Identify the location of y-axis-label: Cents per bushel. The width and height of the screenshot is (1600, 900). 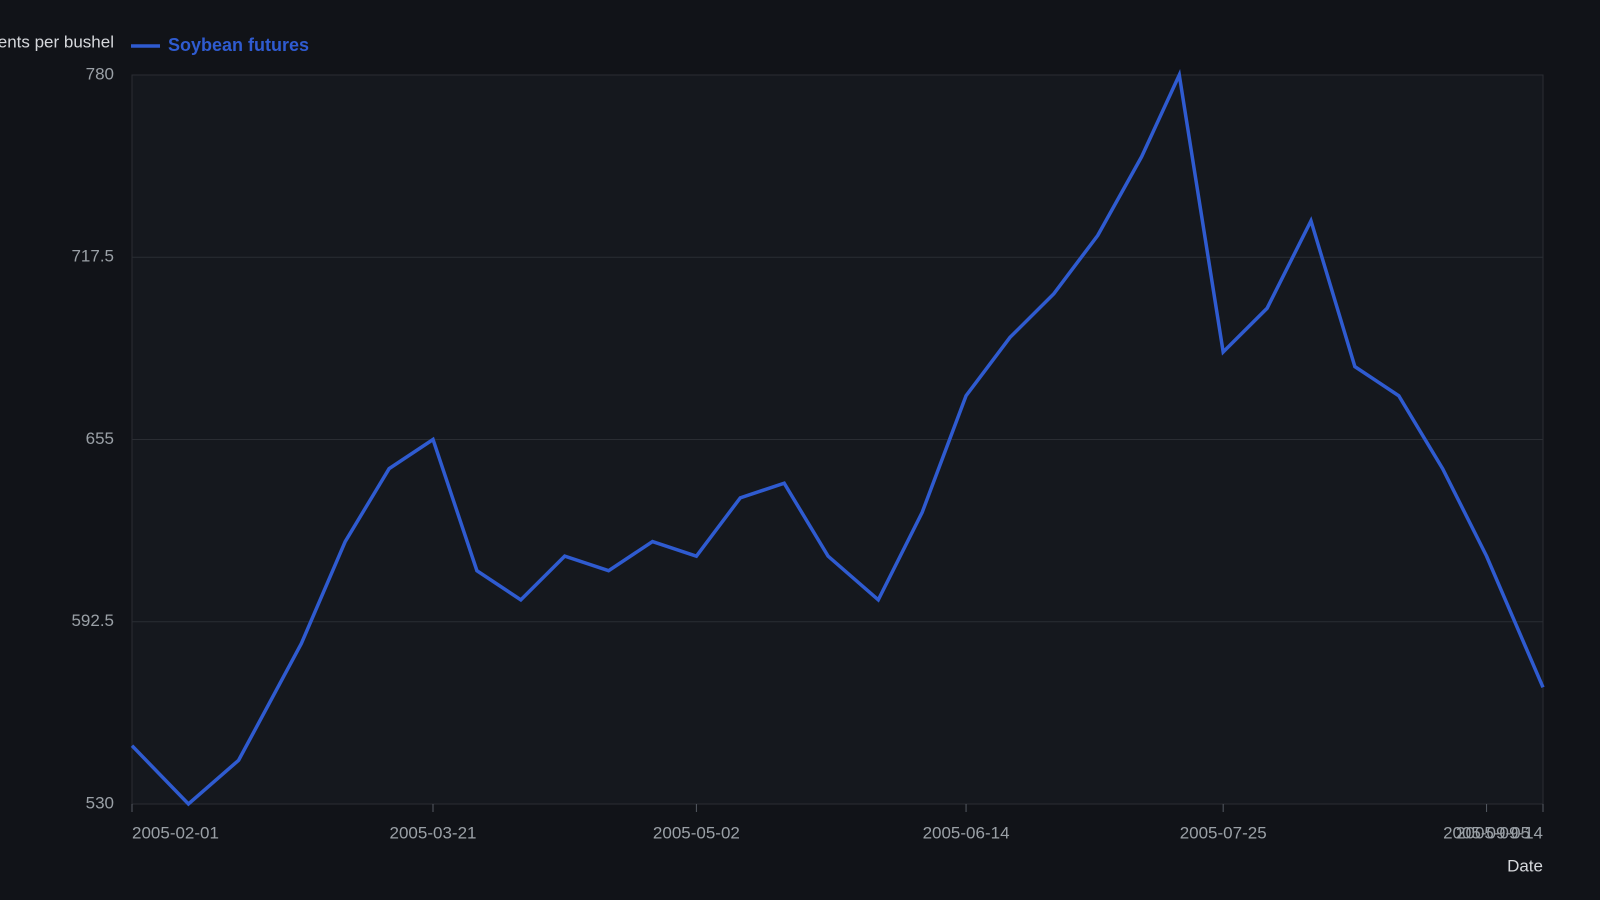
(57, 41).